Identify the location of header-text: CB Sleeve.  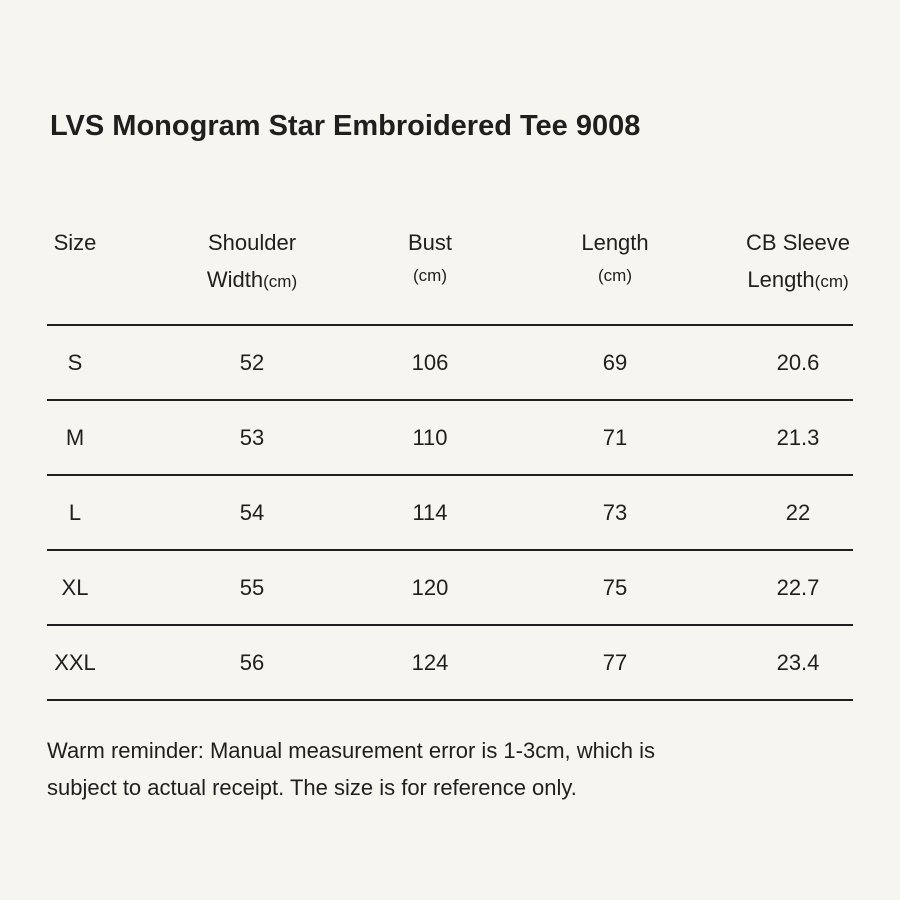
(798, 242).